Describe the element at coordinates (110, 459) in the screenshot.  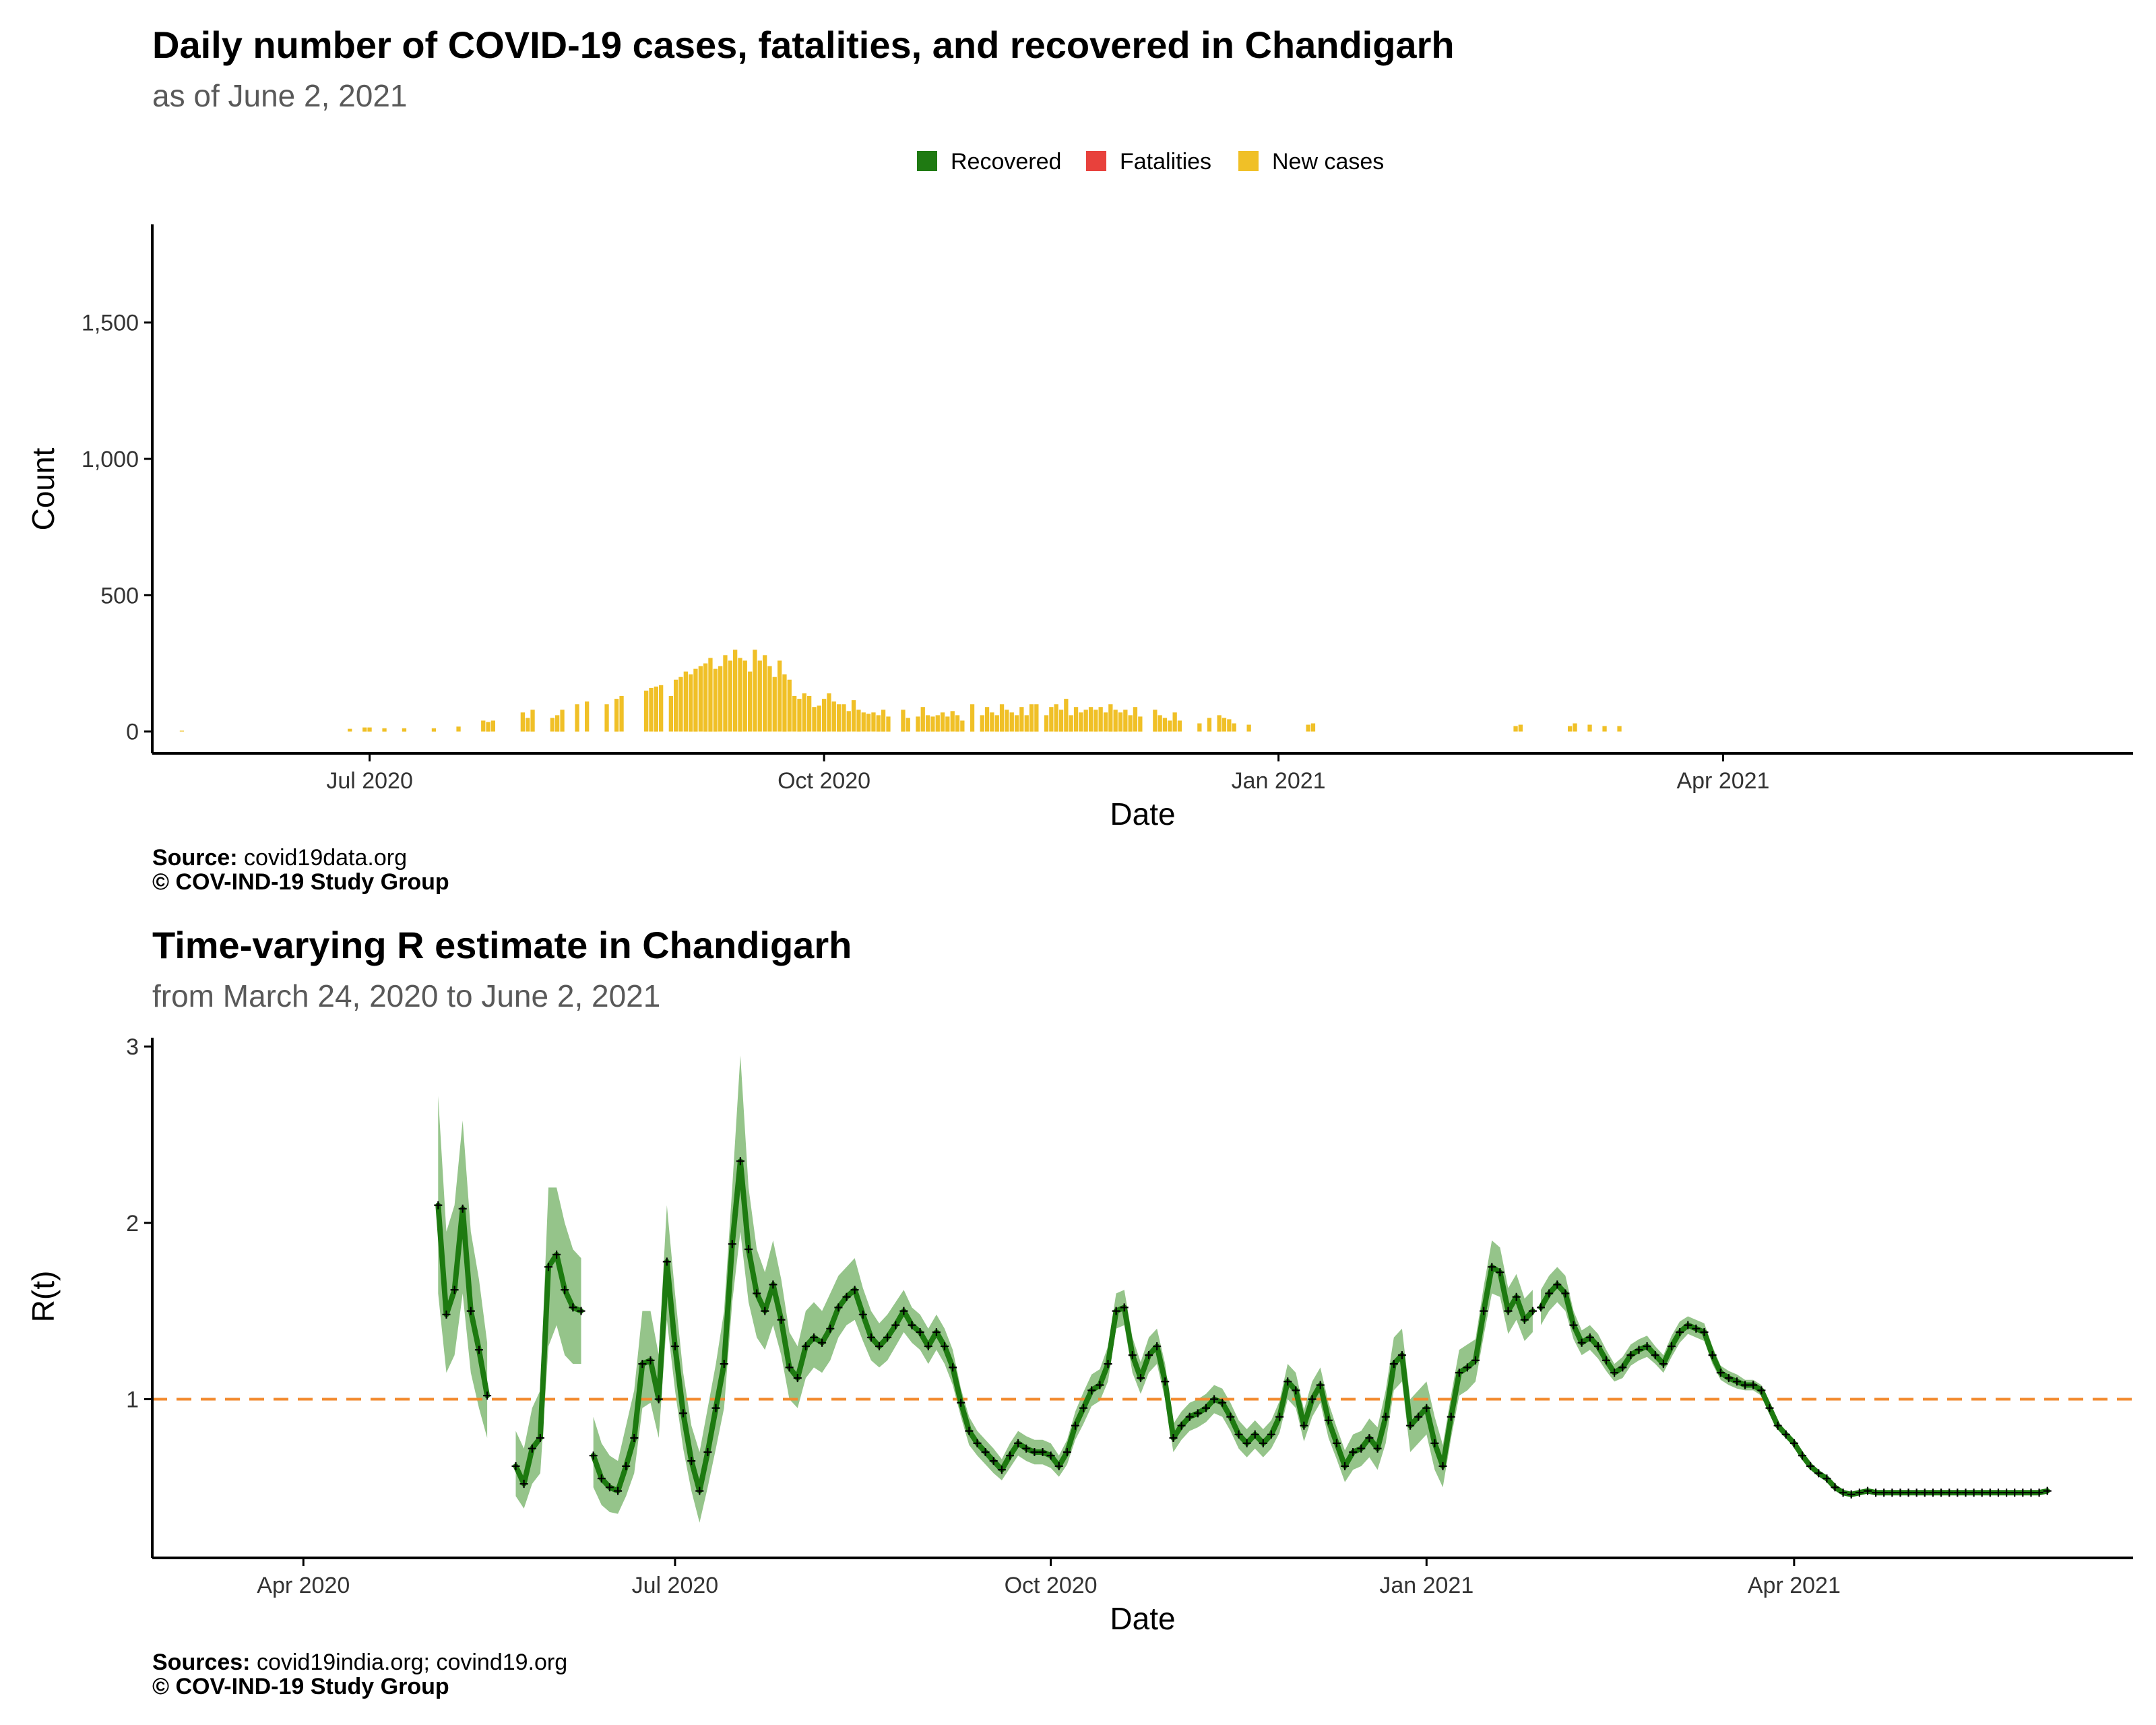
I see `cases-y-tick-label: 1,000` at that location.